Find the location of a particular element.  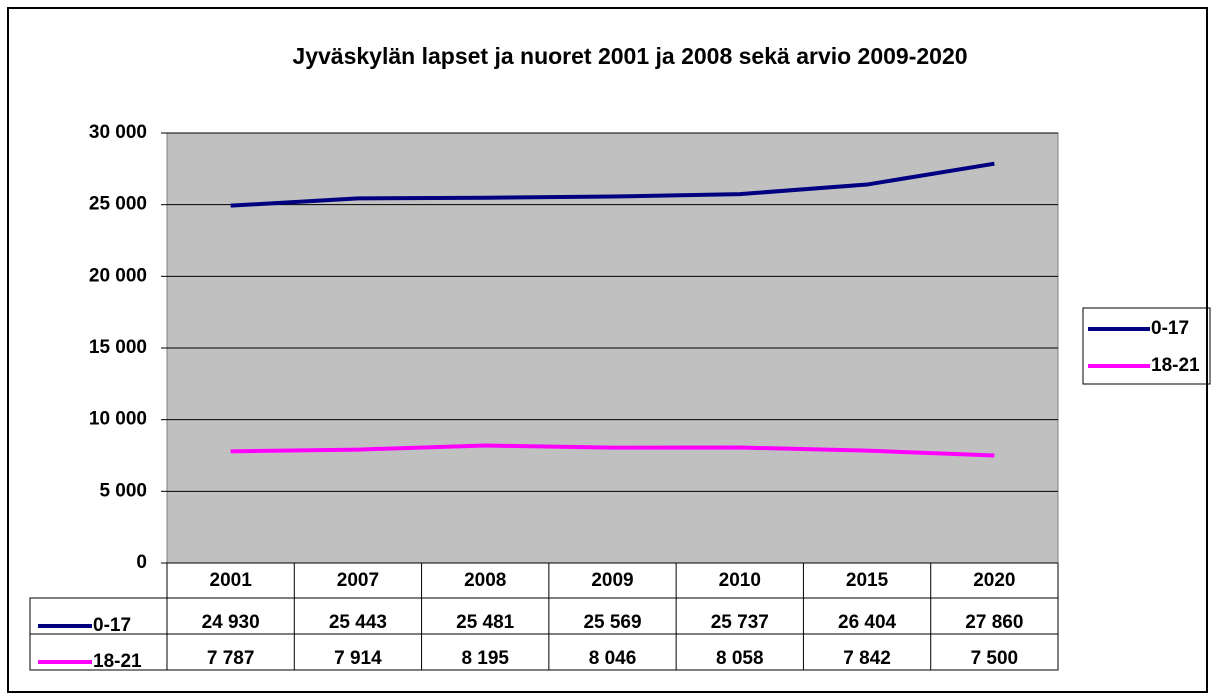

data-label: 25 481 is located at coordinates (485, 622).